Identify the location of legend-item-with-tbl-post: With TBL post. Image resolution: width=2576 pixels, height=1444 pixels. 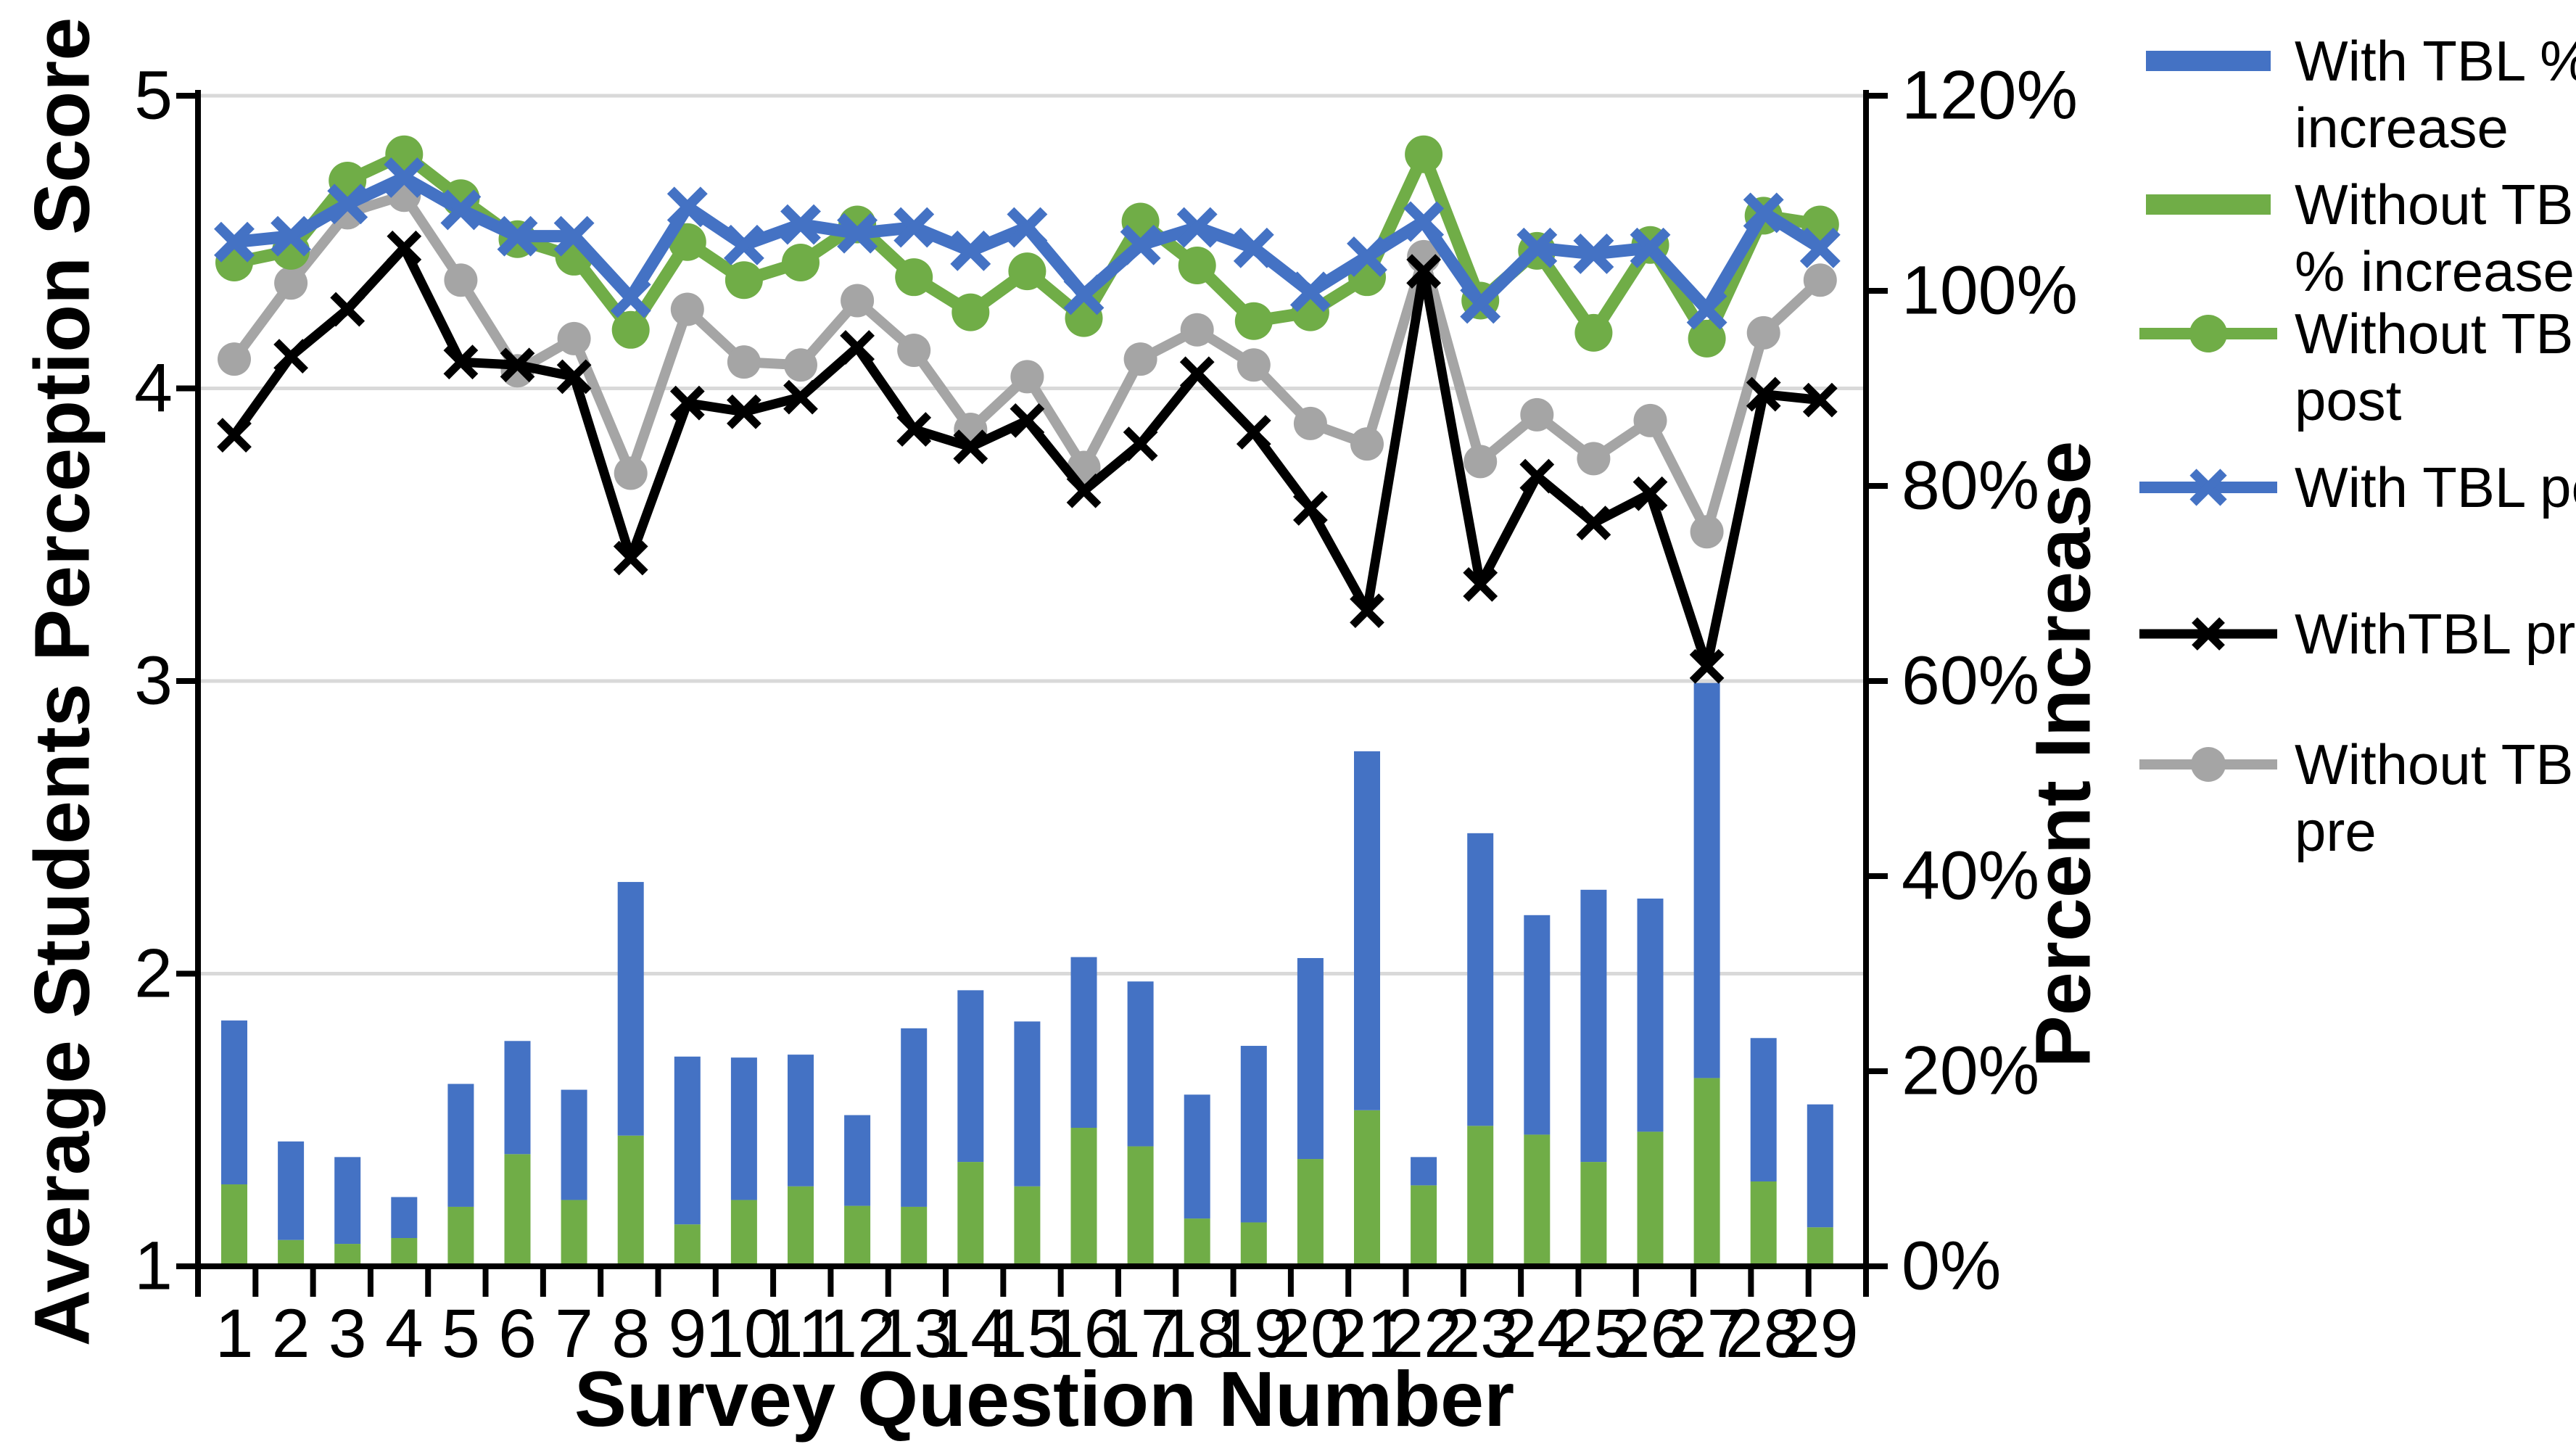
(2357, 487).